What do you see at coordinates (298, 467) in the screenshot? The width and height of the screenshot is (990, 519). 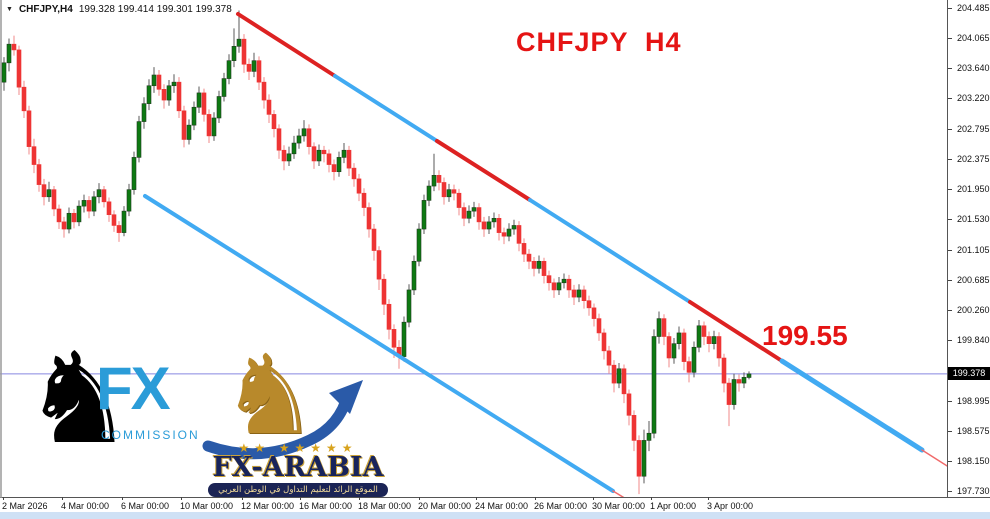 I see `fx-arabia-wordmark: FX-ARABIA` at bounding box center [298, 467].